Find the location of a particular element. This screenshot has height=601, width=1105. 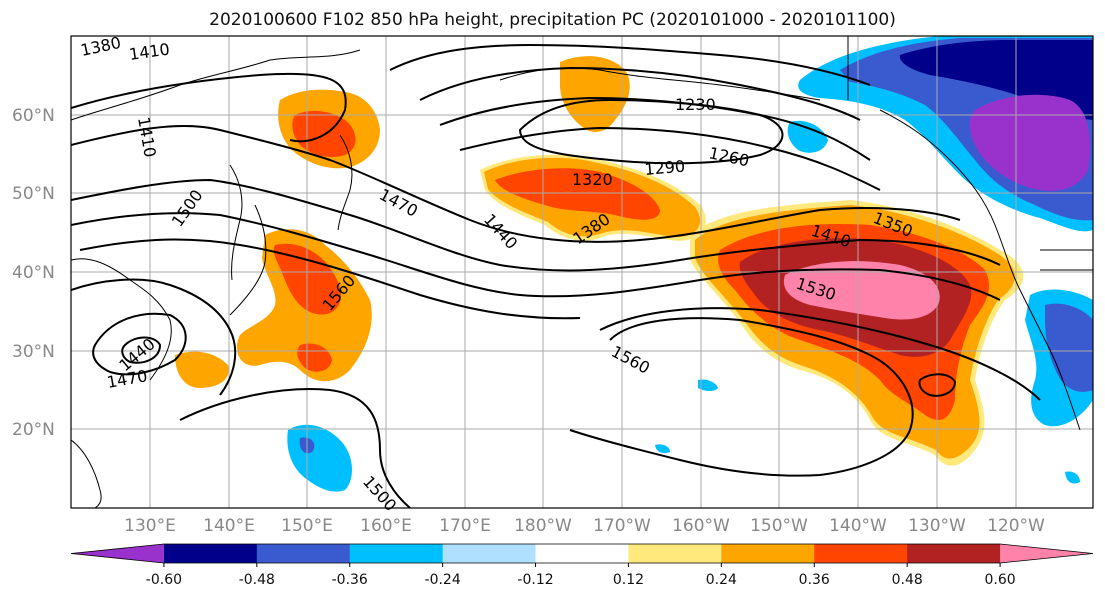

lon-label: 140°W is located at coordinates (858, 526).